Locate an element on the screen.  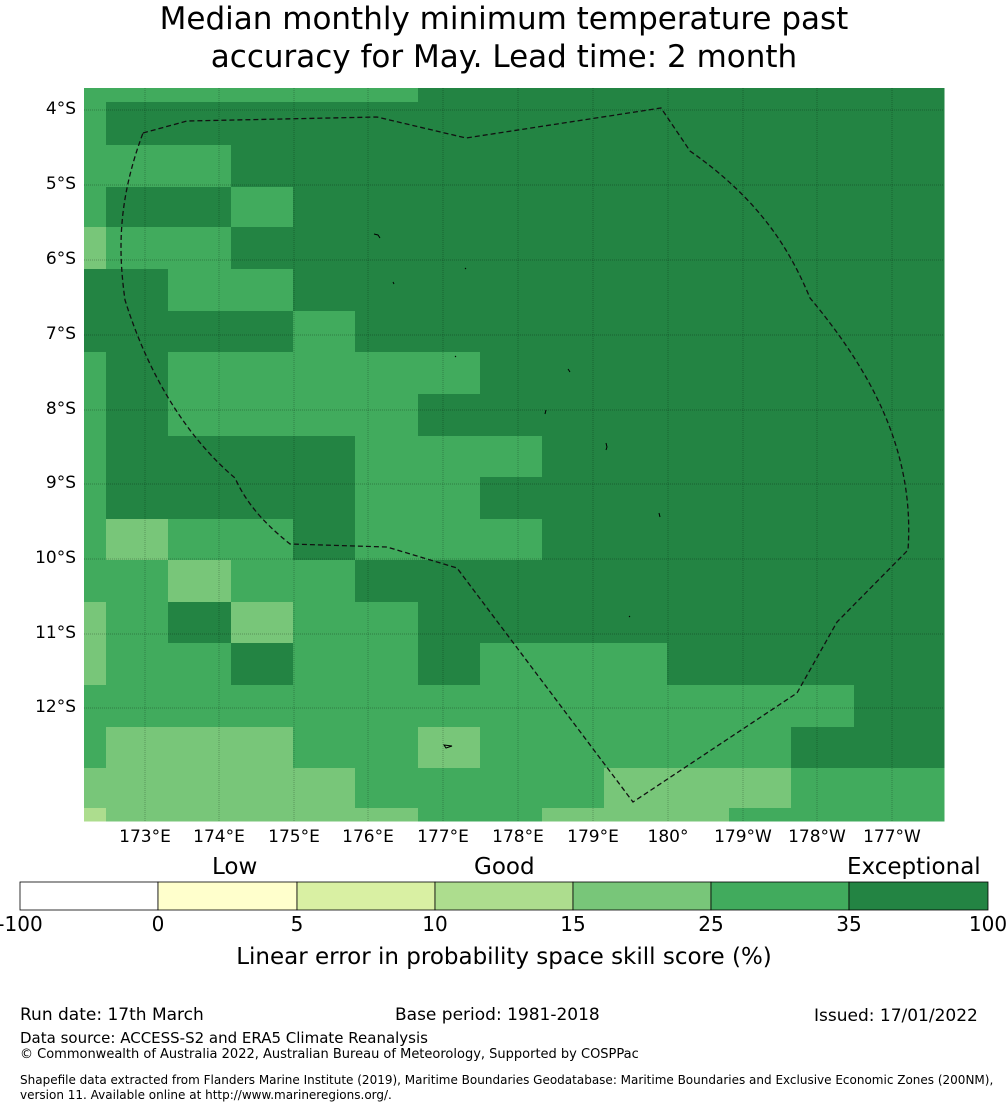
longitude-label: 180° is located at coordinates (668, 837).